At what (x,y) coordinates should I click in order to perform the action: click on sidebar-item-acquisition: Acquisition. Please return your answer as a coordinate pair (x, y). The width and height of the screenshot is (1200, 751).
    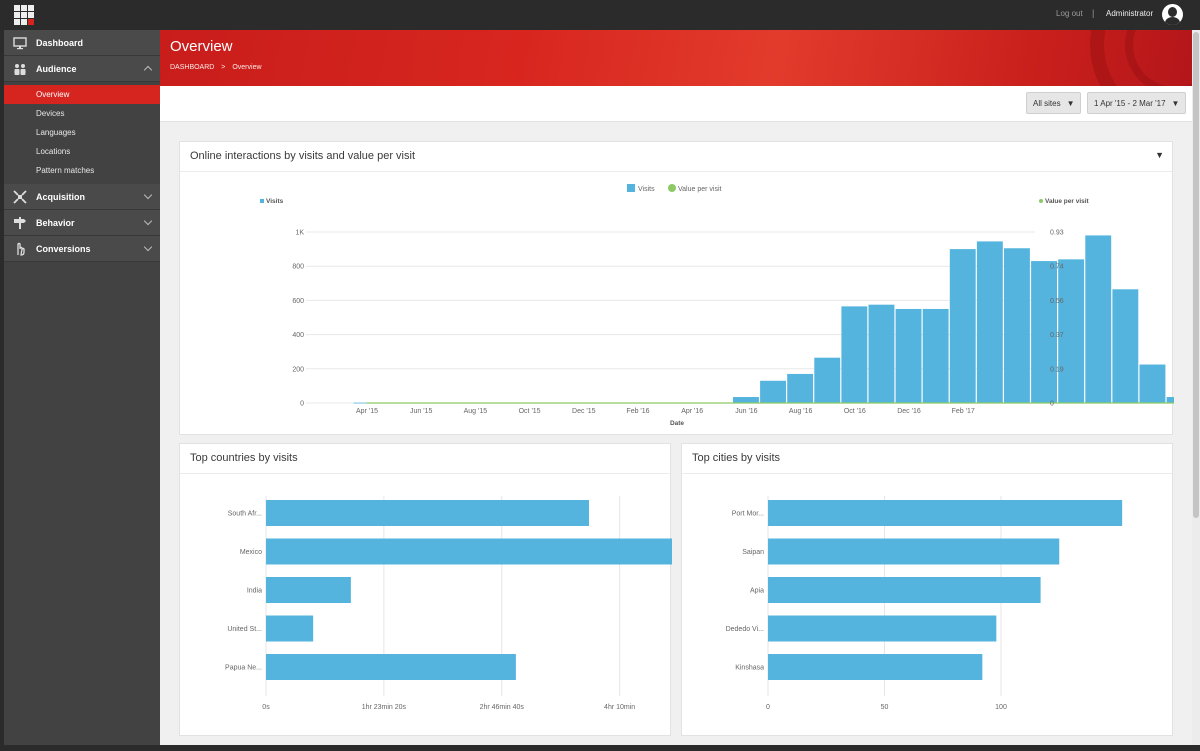
    Looking at the image, I should click on (82, 197).